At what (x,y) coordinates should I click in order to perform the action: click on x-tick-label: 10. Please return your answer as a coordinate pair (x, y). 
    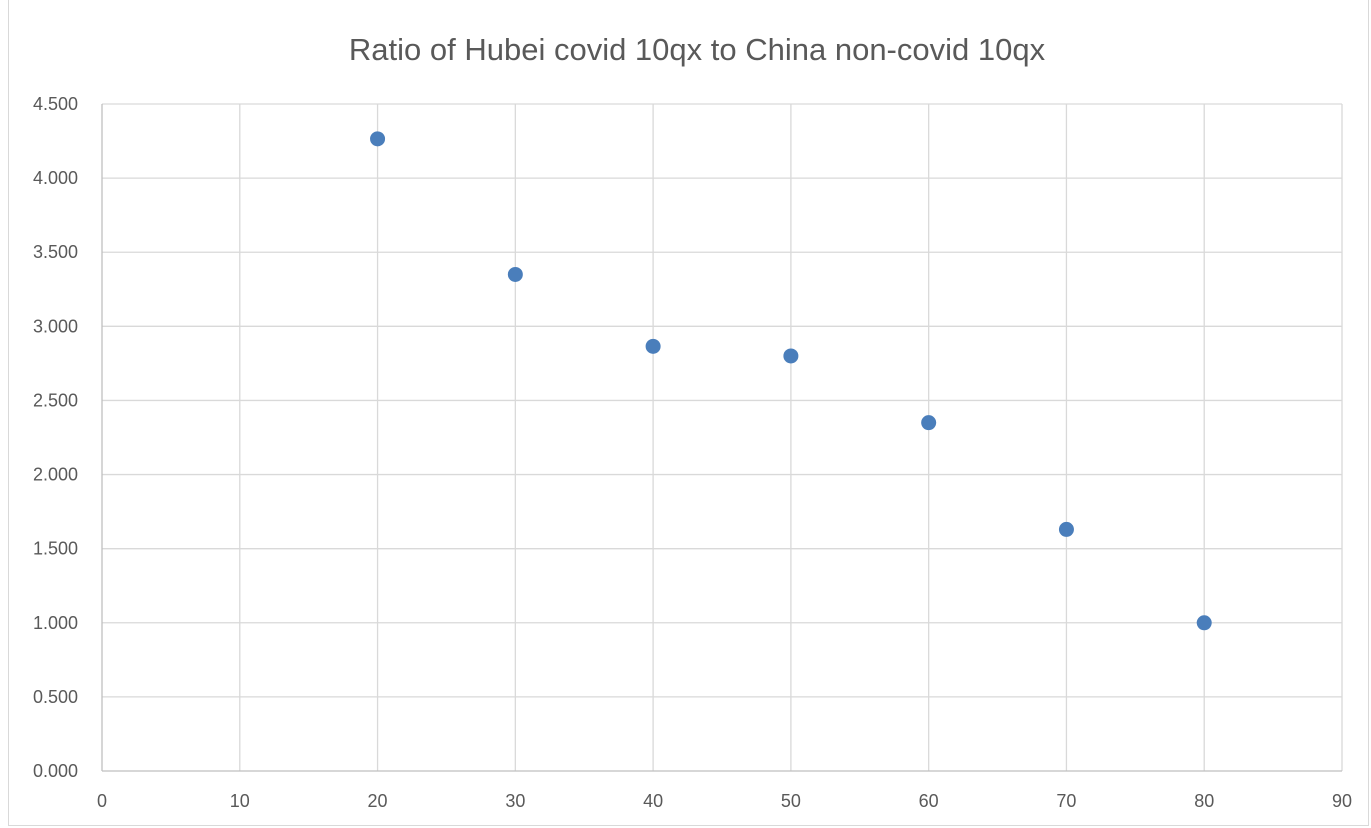
    Looking at the image, I should click on (240, 801).